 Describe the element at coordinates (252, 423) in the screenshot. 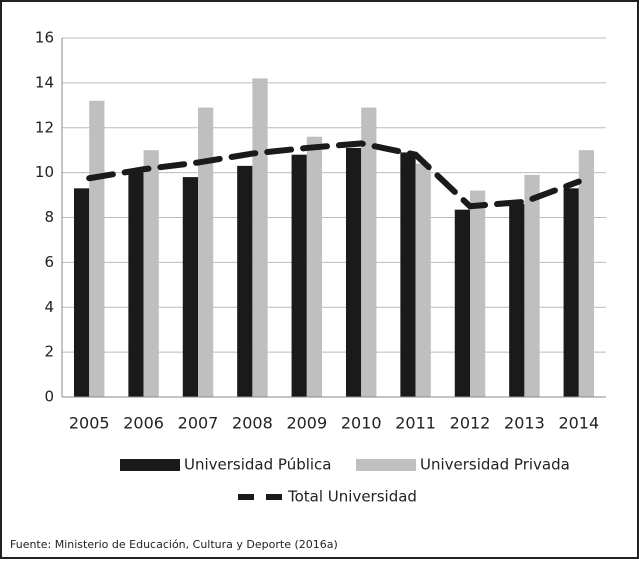

I see `x-tick-label: 2008` at that location.